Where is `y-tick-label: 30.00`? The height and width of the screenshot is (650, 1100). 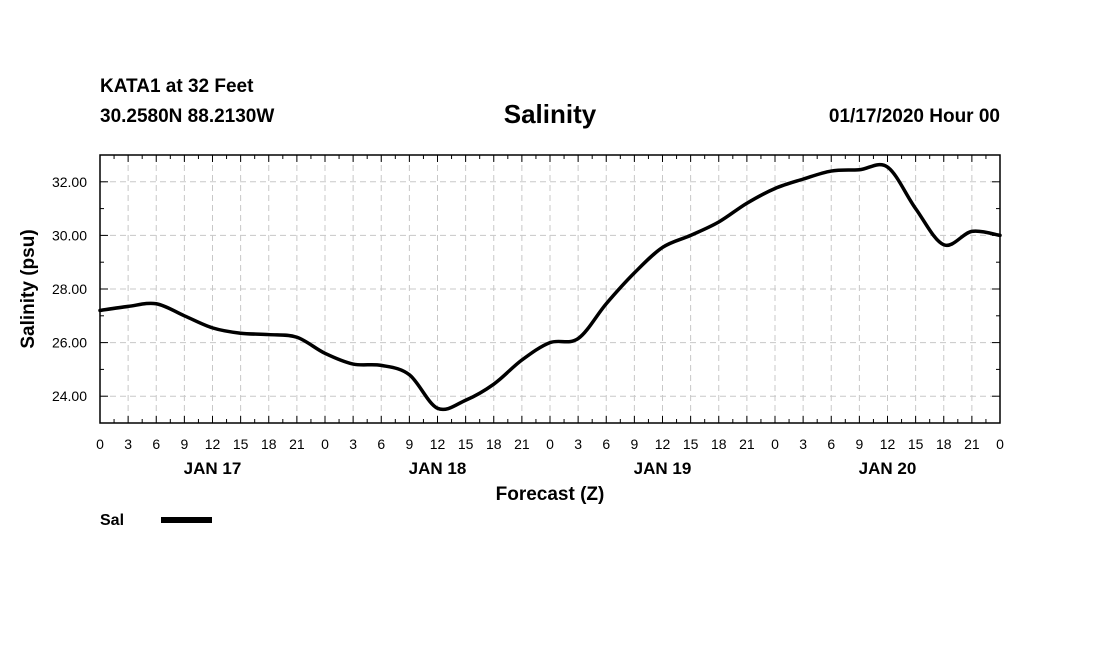 y-tick-label: 30.00 is located at coordinates (69, 235).